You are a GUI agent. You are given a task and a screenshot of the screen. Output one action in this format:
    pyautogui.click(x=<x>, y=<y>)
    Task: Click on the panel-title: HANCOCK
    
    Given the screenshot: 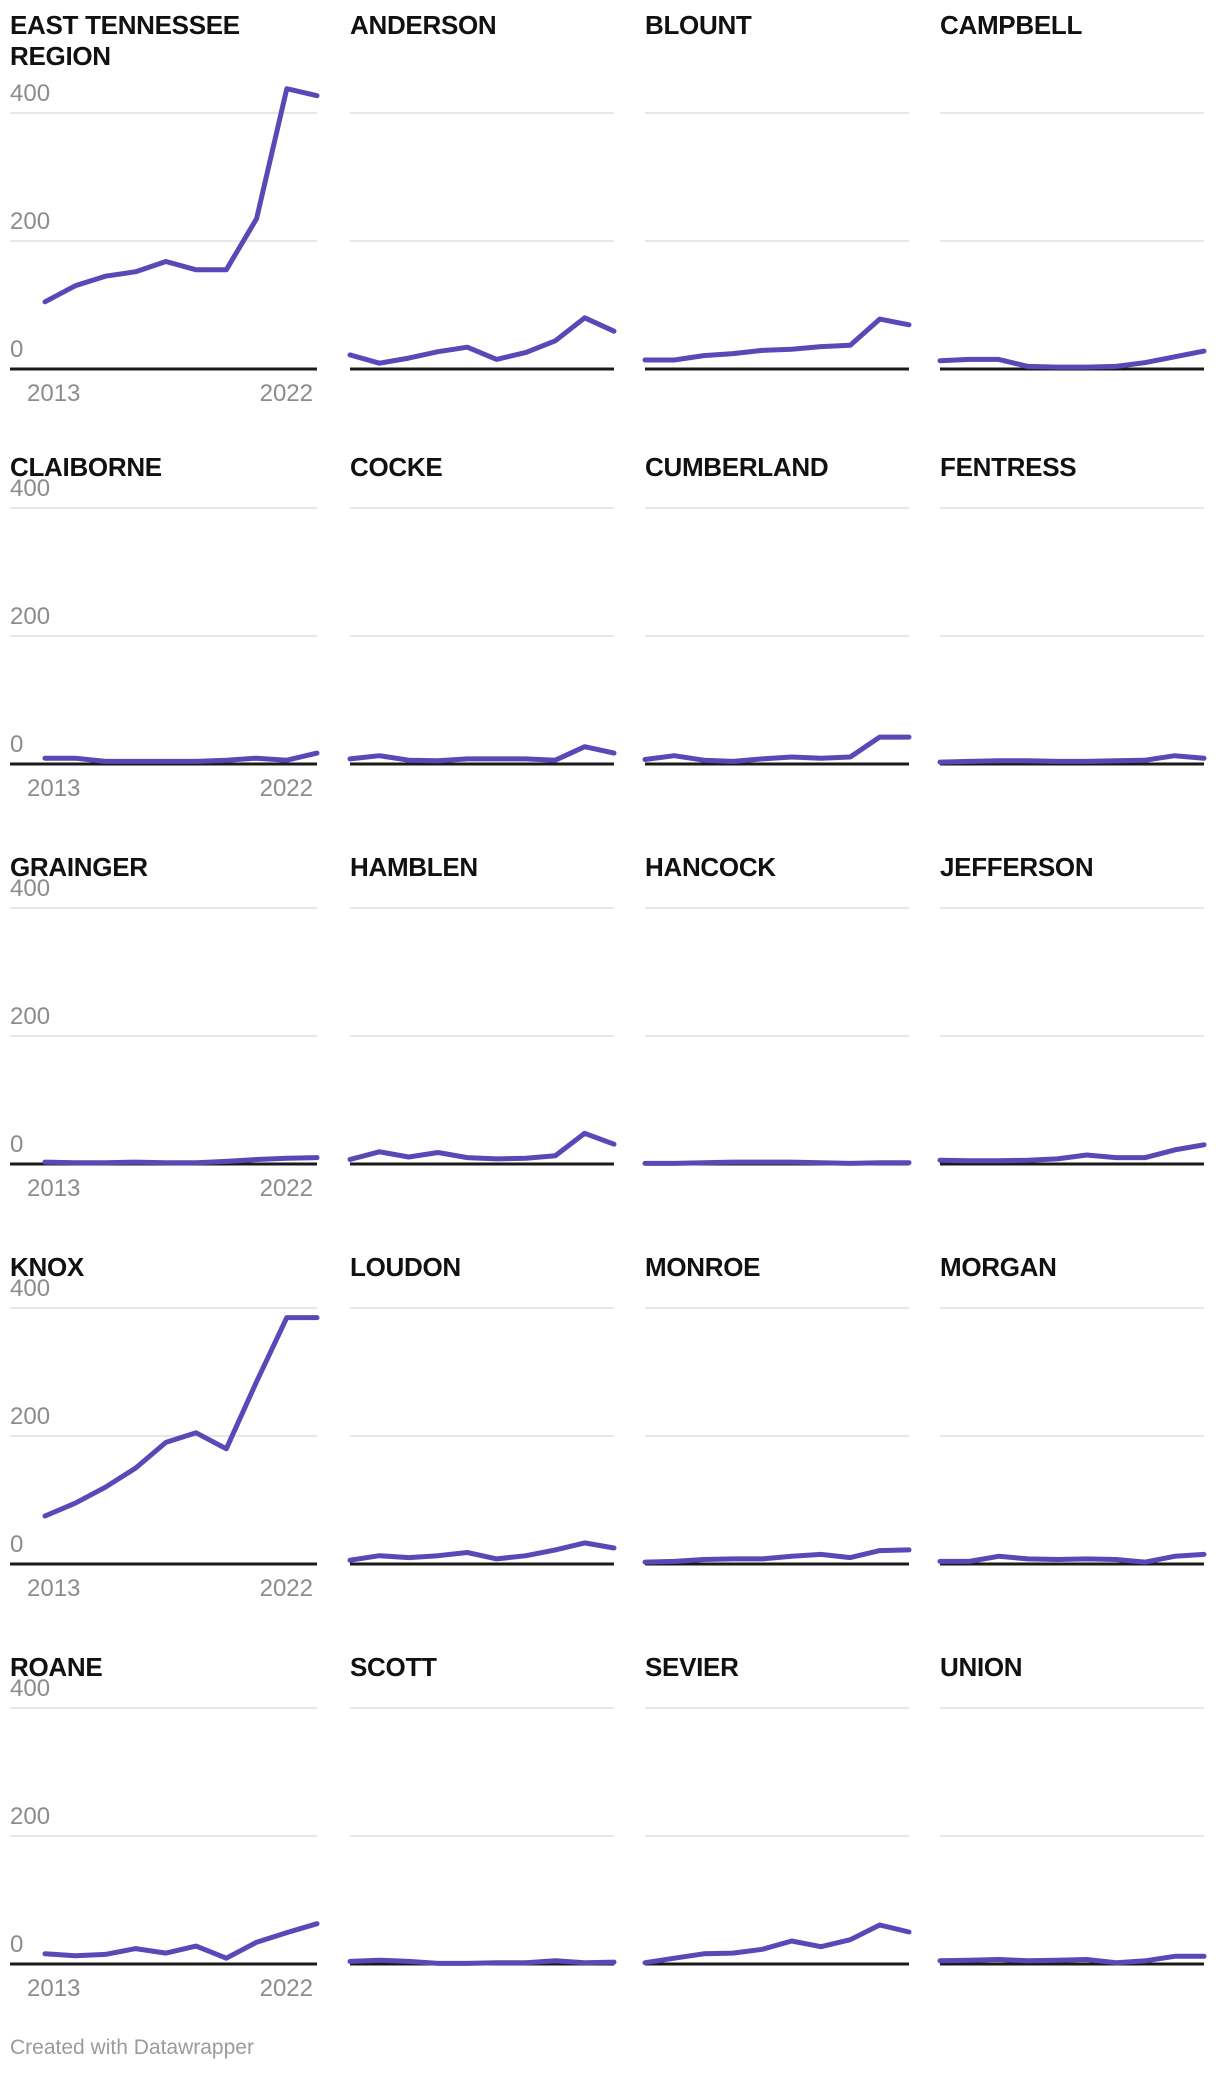 What is the action you would take?
    pyautogui.click(x=710, y=867)
    